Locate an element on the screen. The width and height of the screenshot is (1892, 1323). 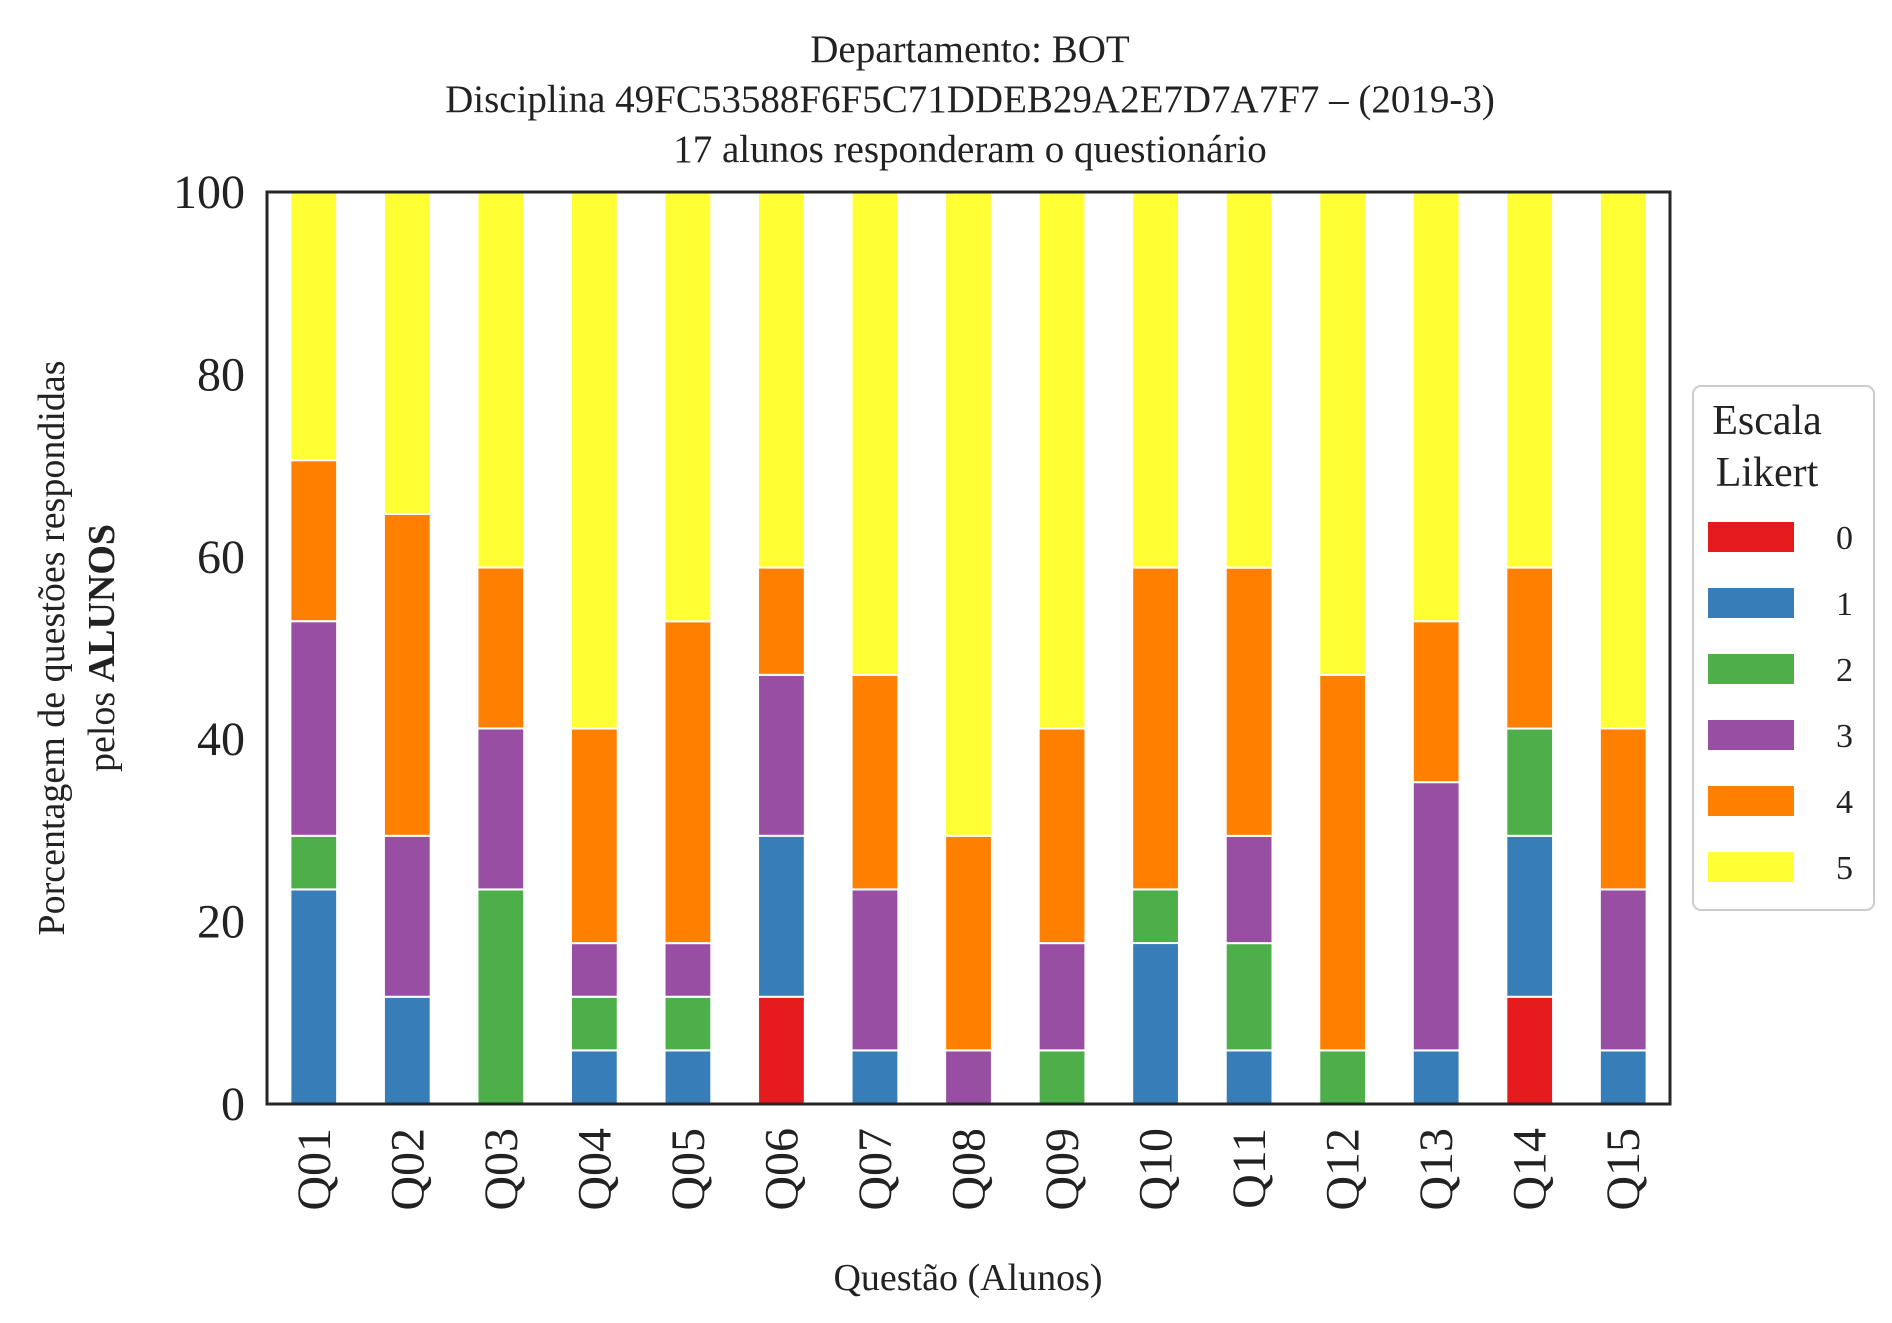
x-tick-label: Q05 is located at coordinates (688, 1169).